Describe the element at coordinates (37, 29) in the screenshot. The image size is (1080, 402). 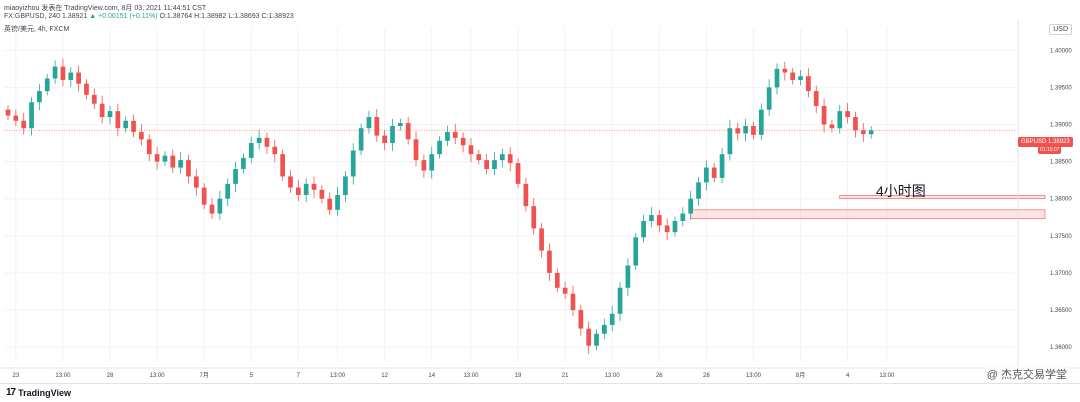
I see `instrument-label: 英镑/美元, 4h, FXCM` at that location.